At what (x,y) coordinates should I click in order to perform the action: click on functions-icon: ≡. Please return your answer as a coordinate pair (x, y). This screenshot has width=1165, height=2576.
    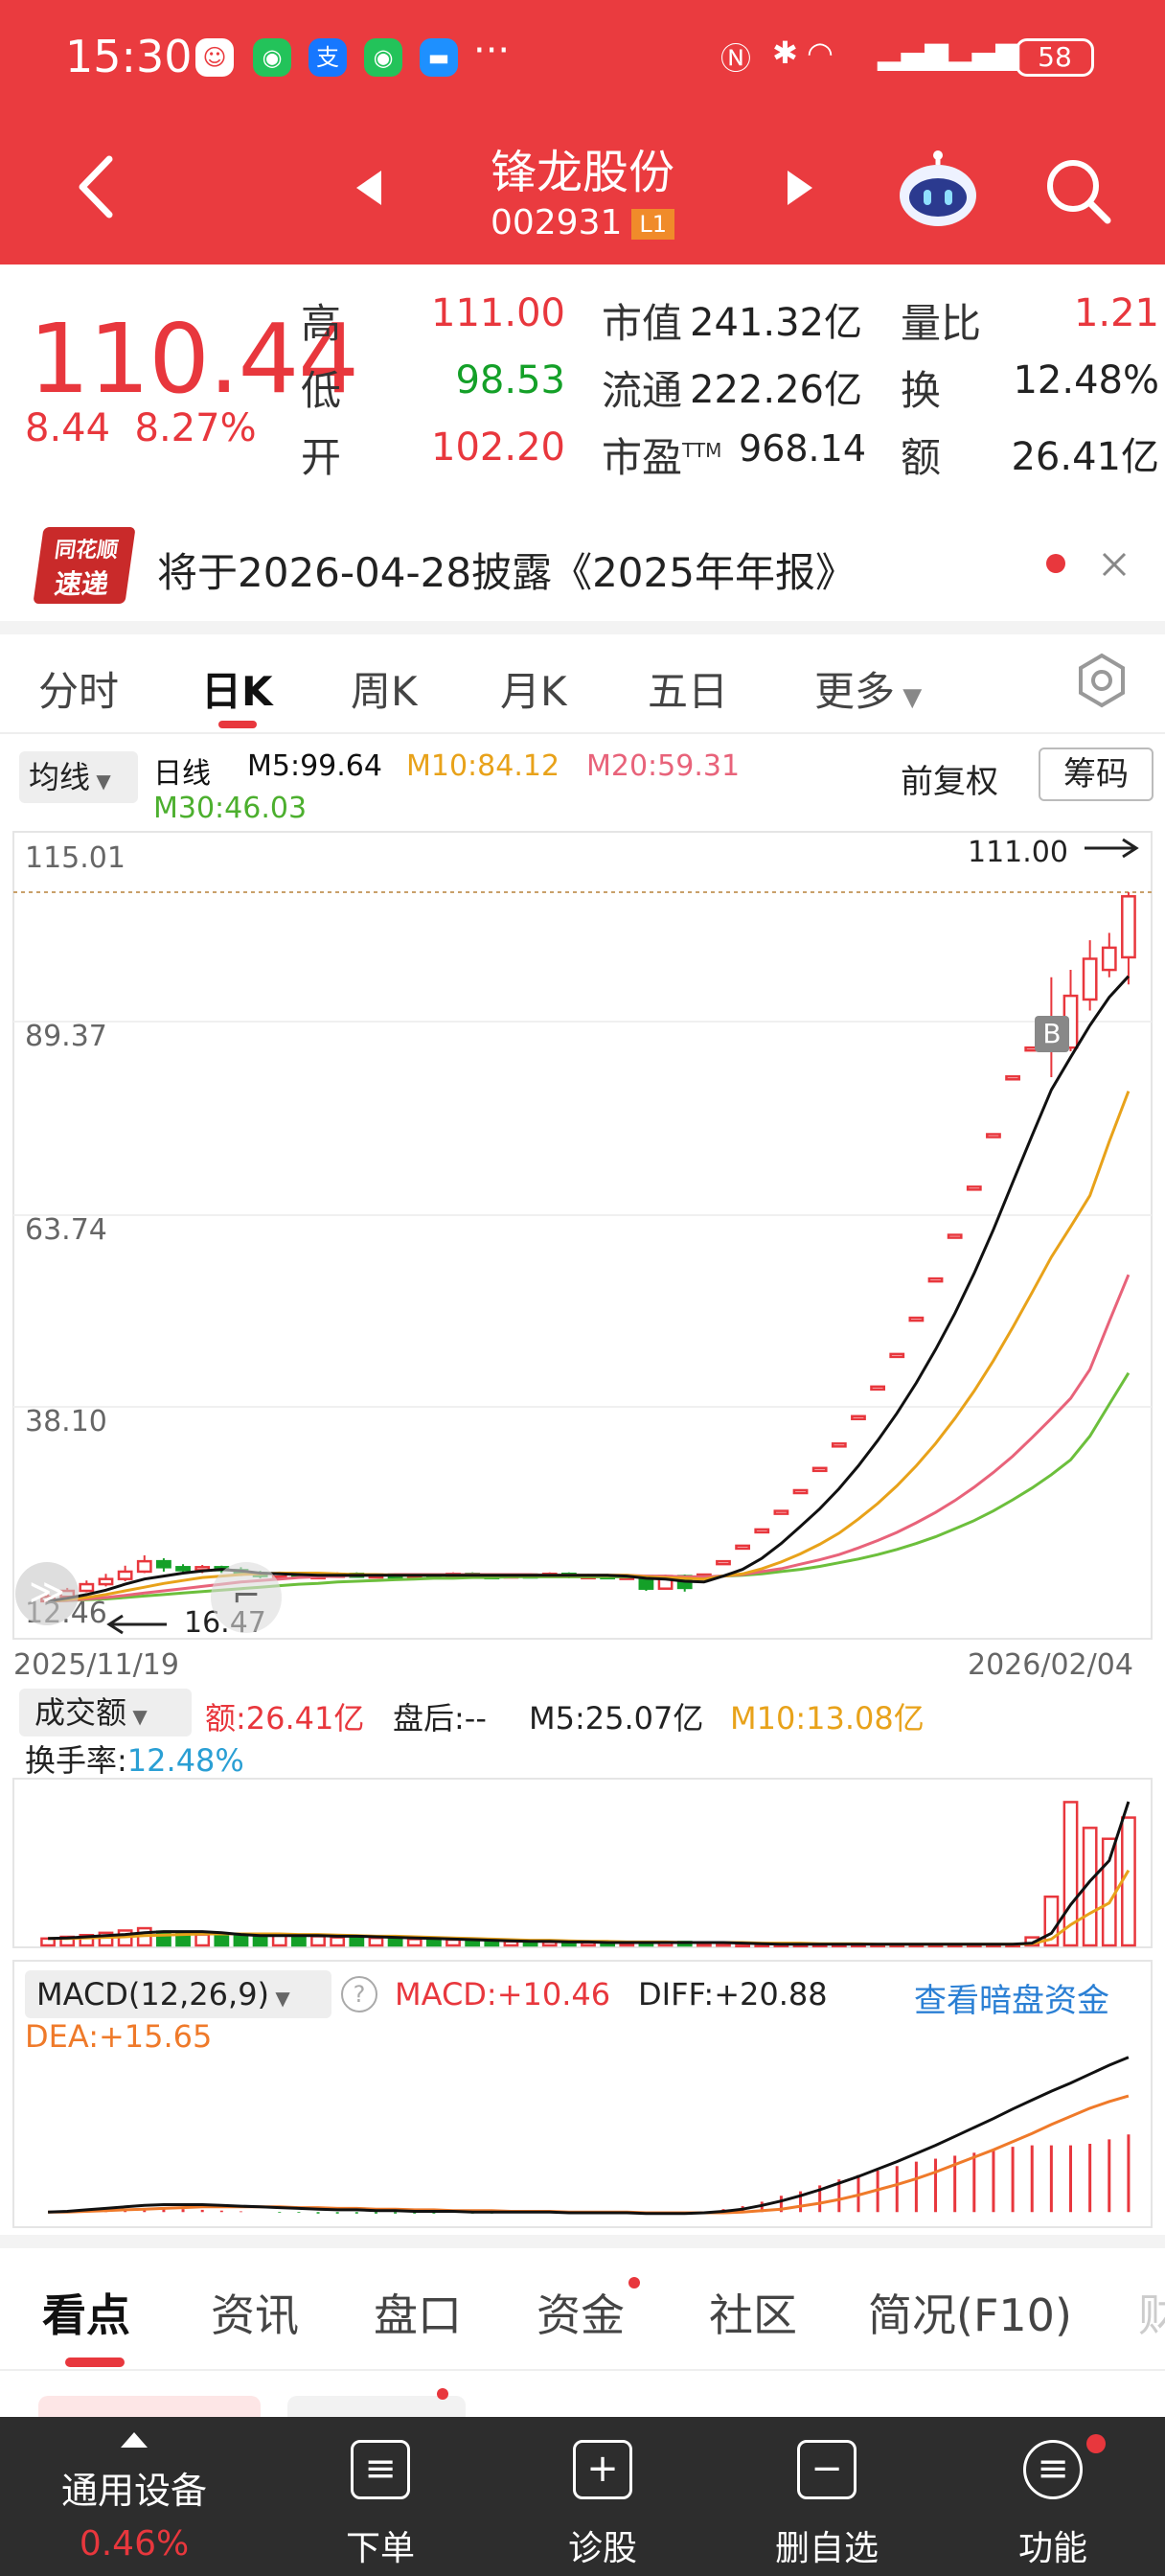
    Looking at the image, I should click on (1053, 2469).